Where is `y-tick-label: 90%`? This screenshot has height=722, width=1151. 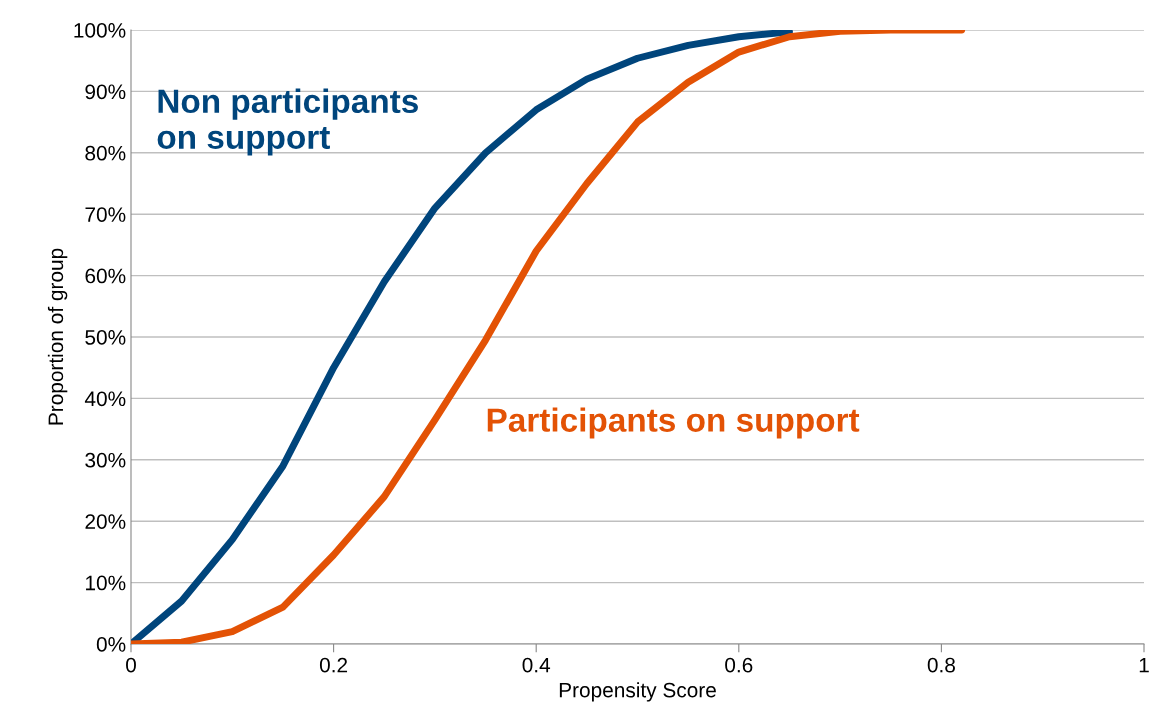
y-tick-label: 90% is located at coordinates (105, 92).